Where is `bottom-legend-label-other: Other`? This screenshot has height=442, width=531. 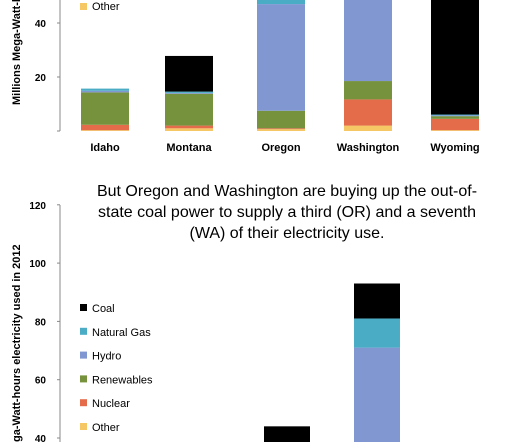 bottom-legend-label-other: Other is located at coordinates (106, 428).